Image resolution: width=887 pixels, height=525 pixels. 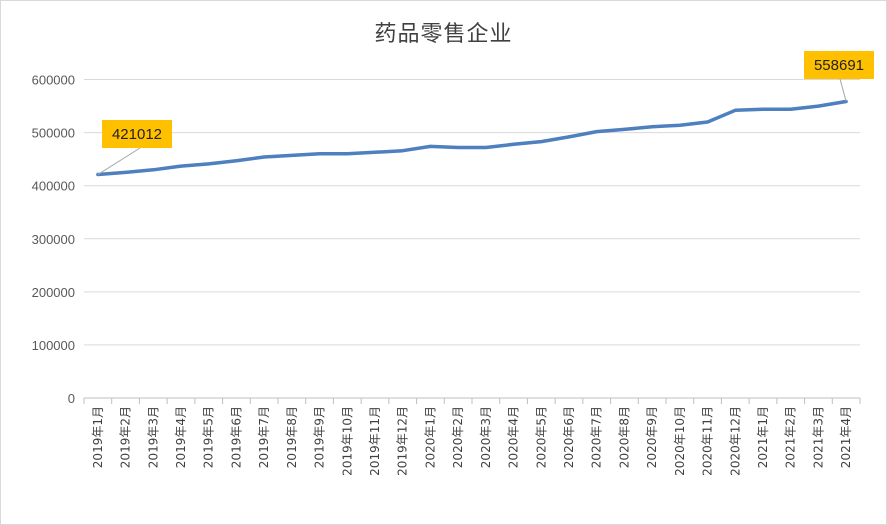 I want to click on x-tick-label: 2019年5月, so click(x=209, y=437).